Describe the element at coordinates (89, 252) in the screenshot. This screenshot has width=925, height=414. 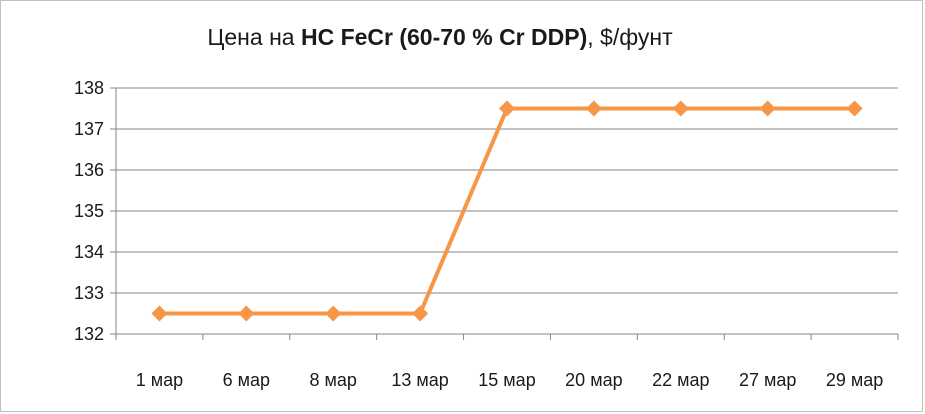
I see `y-tick-label: 134` at that location.